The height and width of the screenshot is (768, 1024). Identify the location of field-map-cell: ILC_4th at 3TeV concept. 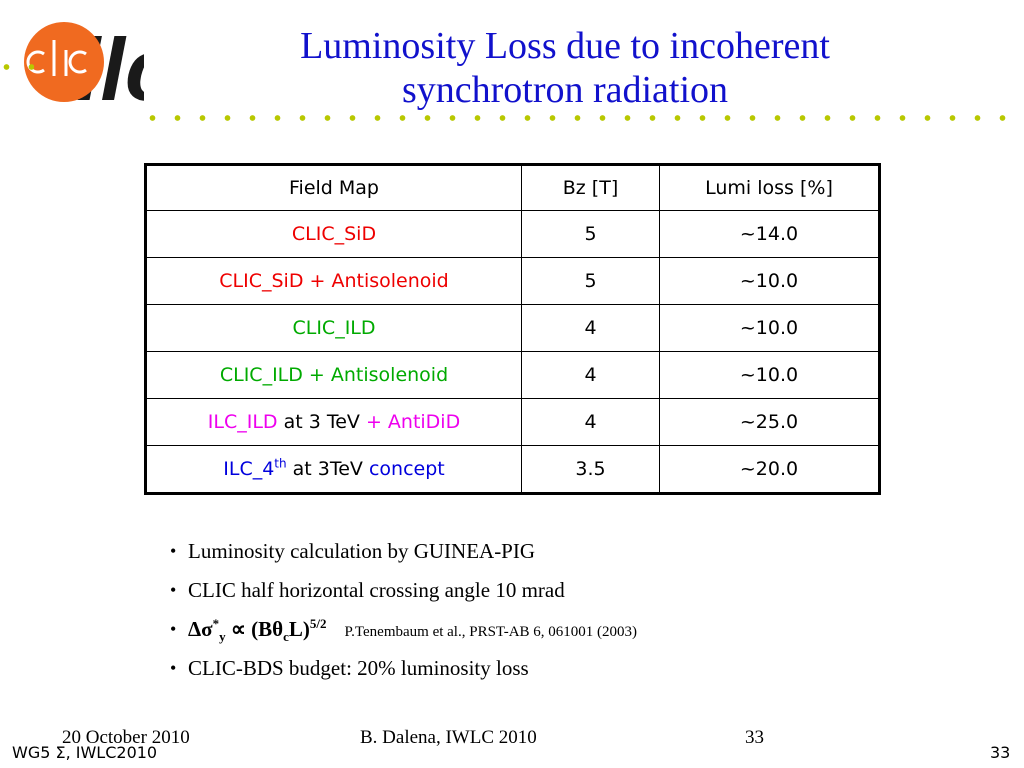
(333, 469).